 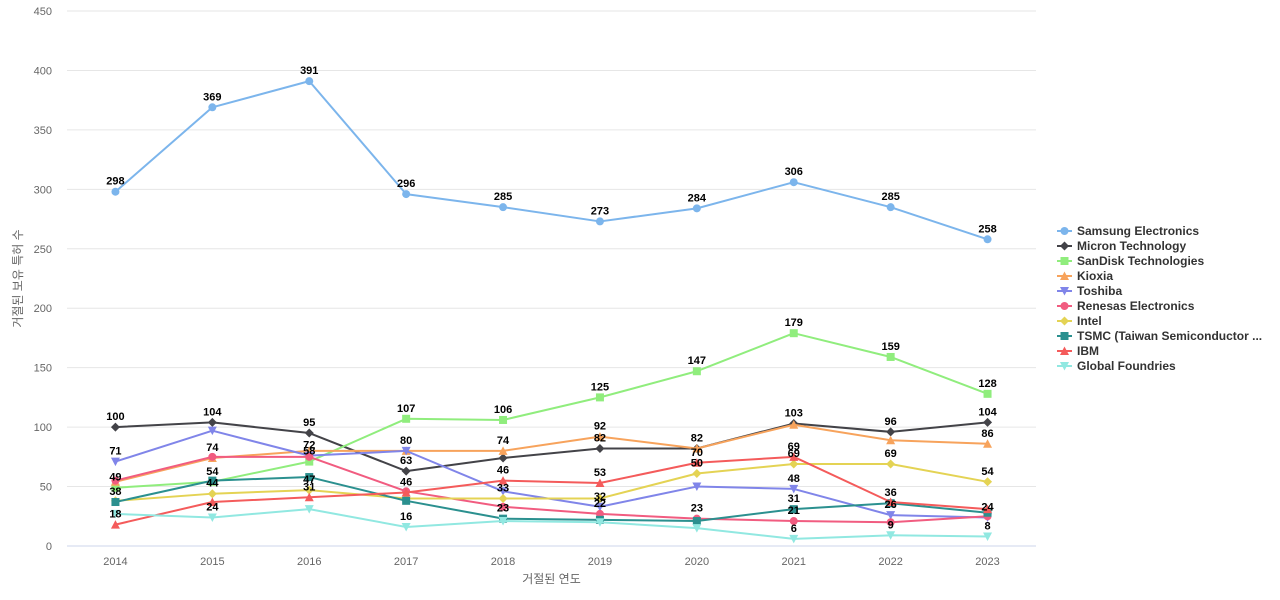 I want to click on y-tick-label: 400, so click(x=43, y=71).